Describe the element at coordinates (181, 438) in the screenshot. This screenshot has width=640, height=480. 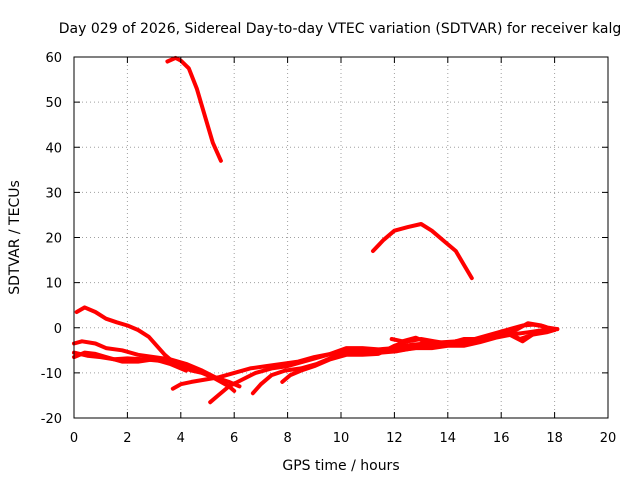
I see `x-tick-label: 4` at that location.